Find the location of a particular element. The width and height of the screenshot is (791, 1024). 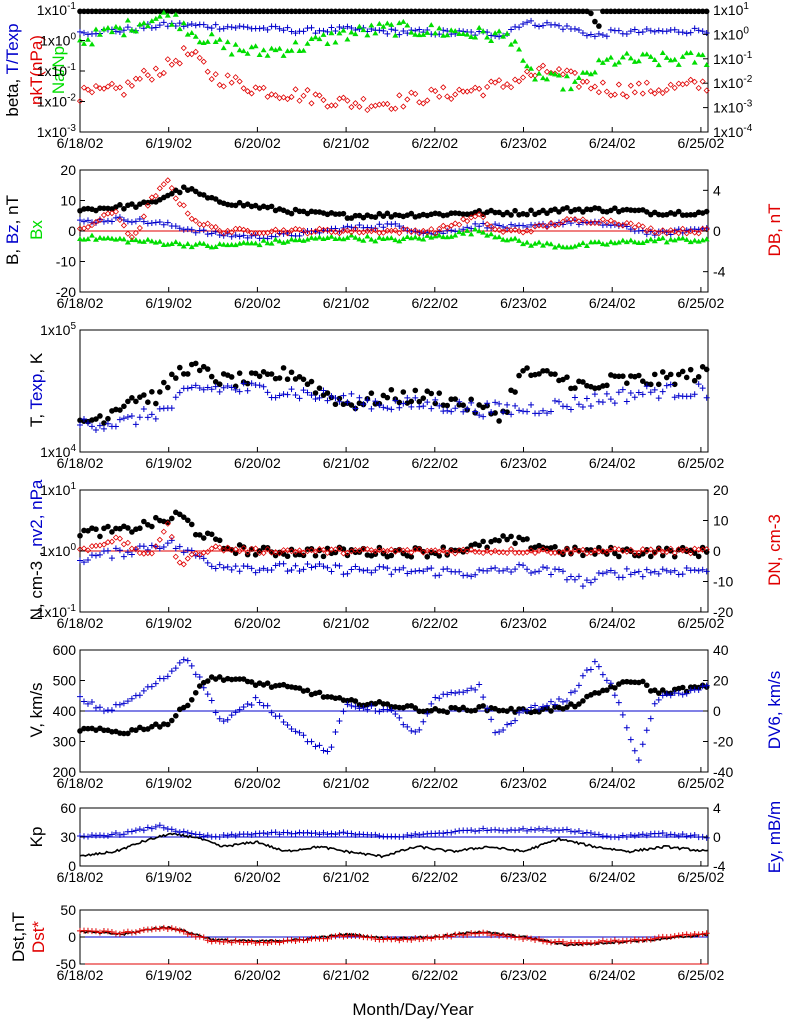

xtick-label: 6/20/02 is located at coordinates (257, 143).